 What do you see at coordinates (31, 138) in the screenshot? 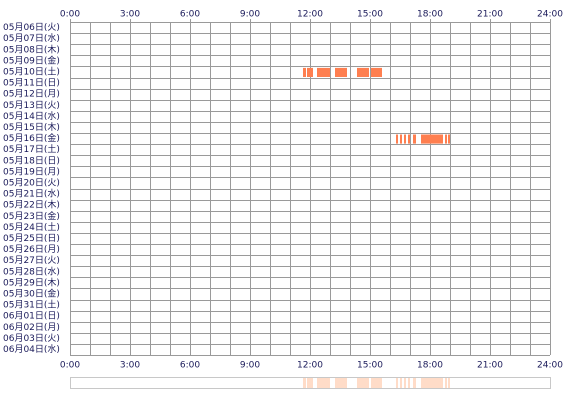
I see `row-label: 05月16日(金)` at bounding box center [31, 138].